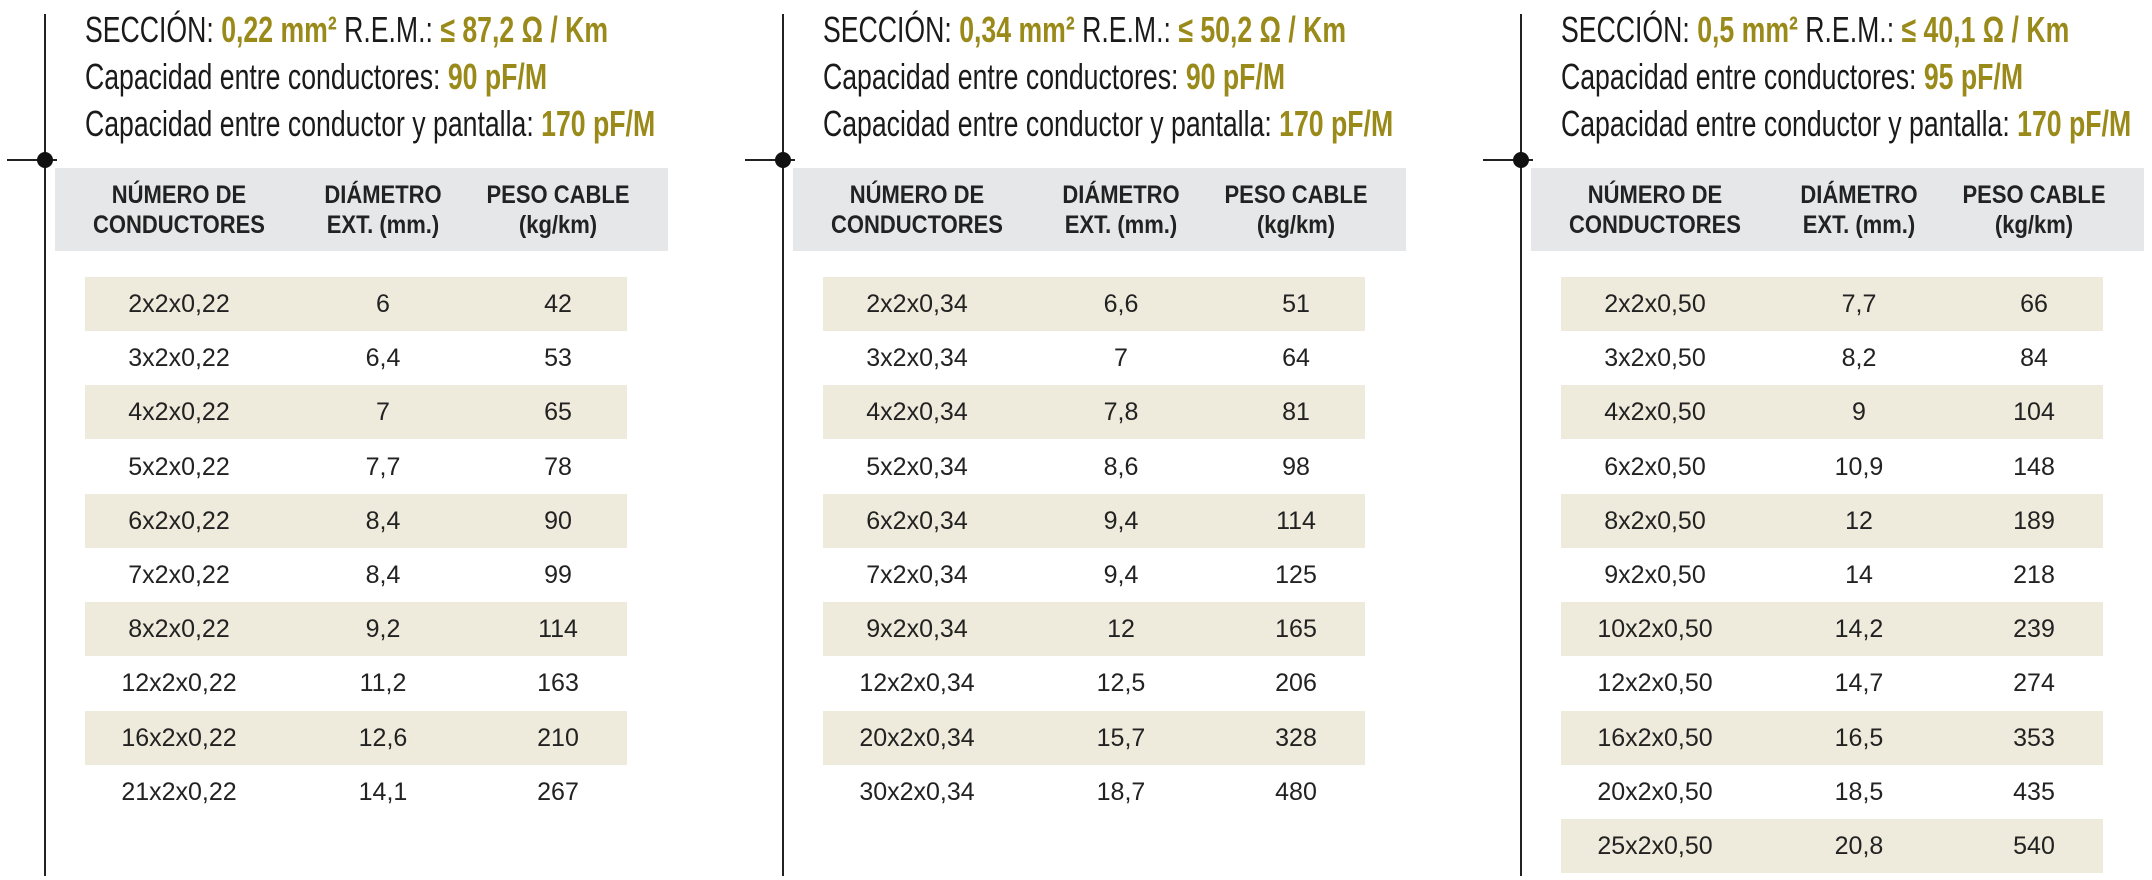  What do you see at coordinates (1296, 575) in the screenshot?
I see `table-cell: 125` at bounding box center [1296, 575].